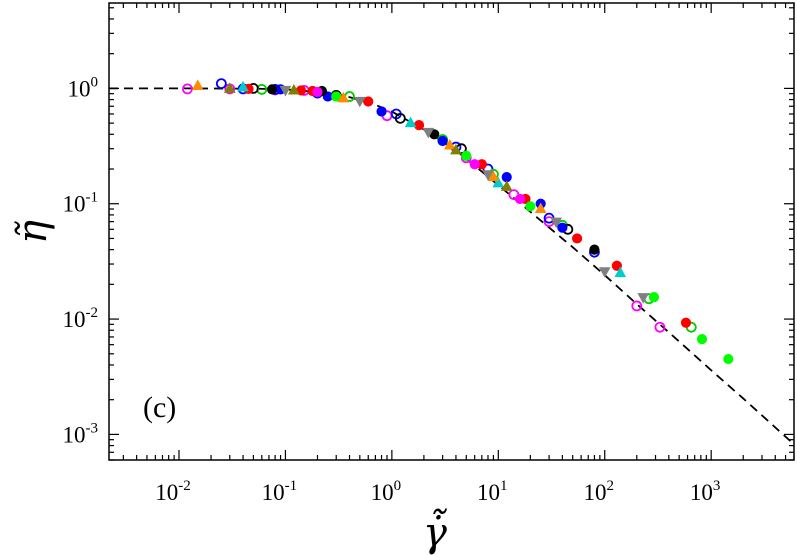 This screenshot has height=555, width=797. What do you see at coordinates (159, 407) in the screenshot?
I see `panel-label: (c)` at bounding box center [159, 407].